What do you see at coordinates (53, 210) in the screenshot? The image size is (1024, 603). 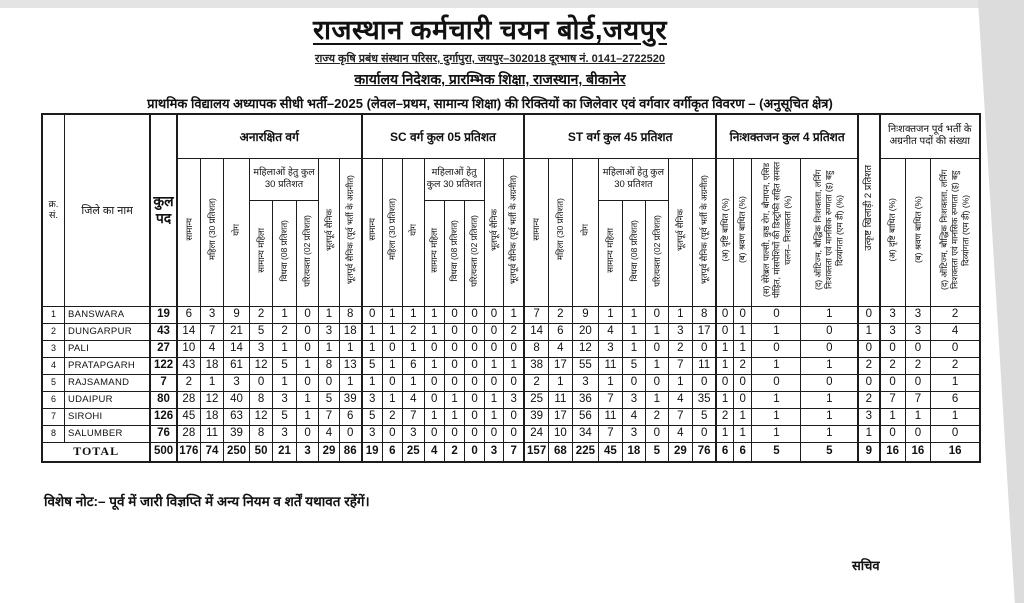 I see `serial-column-header: क्र. सं.` at bounding box center [53, 210].